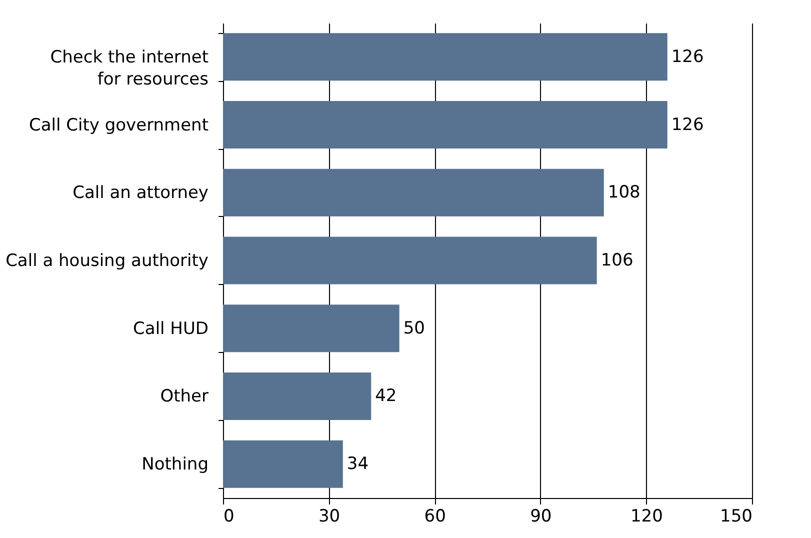 This screenshot has height=538, width=811. Describe the element at coordinates (129, 68) in the screenshot. I see `y-tick-label: Check the internet for resources` at that location.